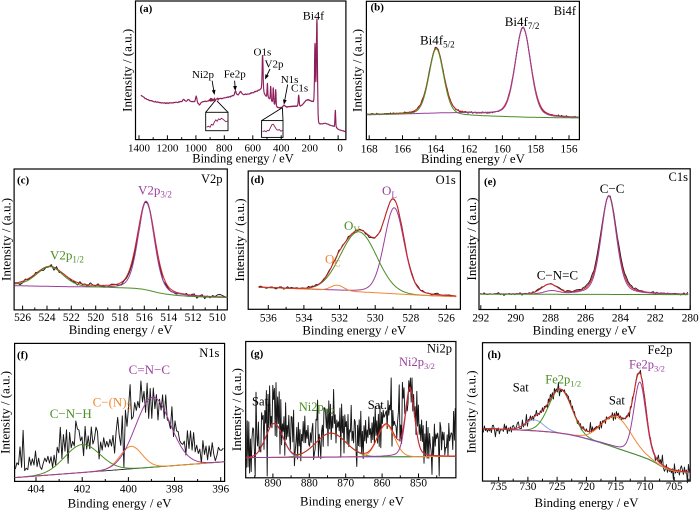 This screenshot has width=700, height=511. What do you see at coordinates (220, 490) in the screenshot?
I see `svg-text: 396` at bounding box center [220, 490].